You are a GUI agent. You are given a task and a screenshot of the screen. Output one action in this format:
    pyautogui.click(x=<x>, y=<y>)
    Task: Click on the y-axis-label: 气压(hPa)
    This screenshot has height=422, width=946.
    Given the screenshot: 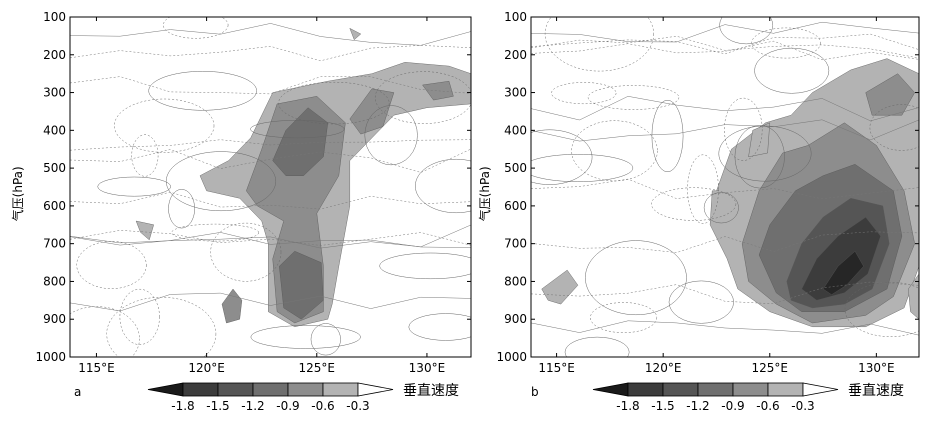 What is the action you would take?
    pyautogui.click(x=484, y=193)
    